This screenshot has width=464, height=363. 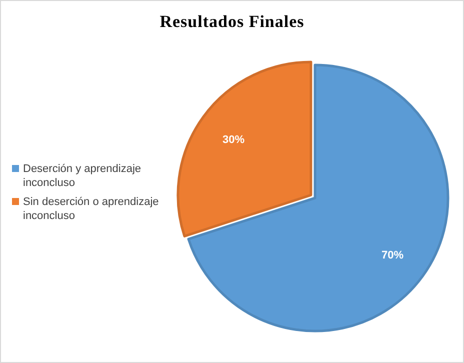 What do you see at coordinates (233, 140) in the screenshot?
I see `data-label: 30%` at bounding box center [233, 140].